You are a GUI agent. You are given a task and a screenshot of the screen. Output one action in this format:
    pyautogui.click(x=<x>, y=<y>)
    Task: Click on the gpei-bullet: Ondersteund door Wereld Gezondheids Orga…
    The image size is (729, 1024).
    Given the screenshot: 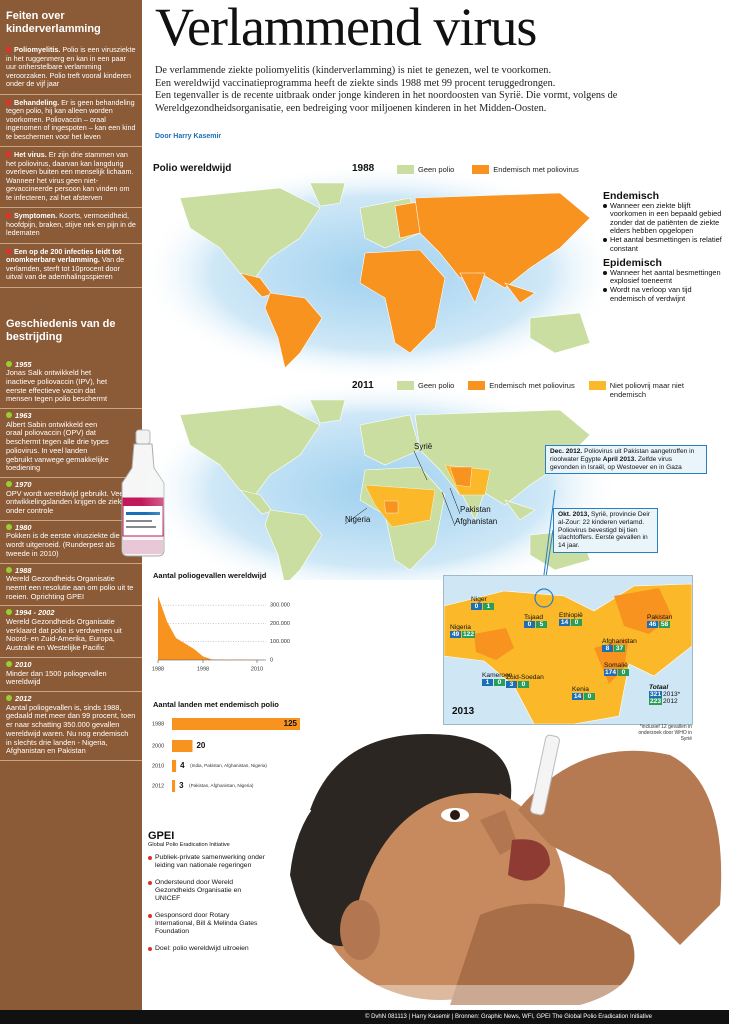 What is the action you would take?
    pyautogui.click(x=208, y=891)
    